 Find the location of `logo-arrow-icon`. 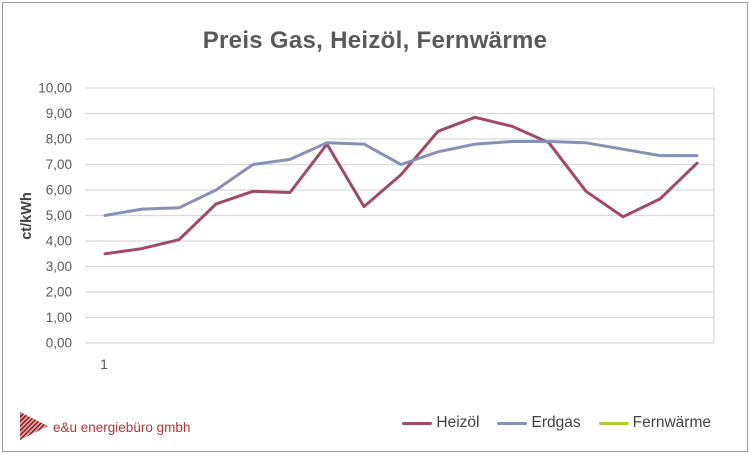

logo-arrow-icon is located at coordinates (34, 426).